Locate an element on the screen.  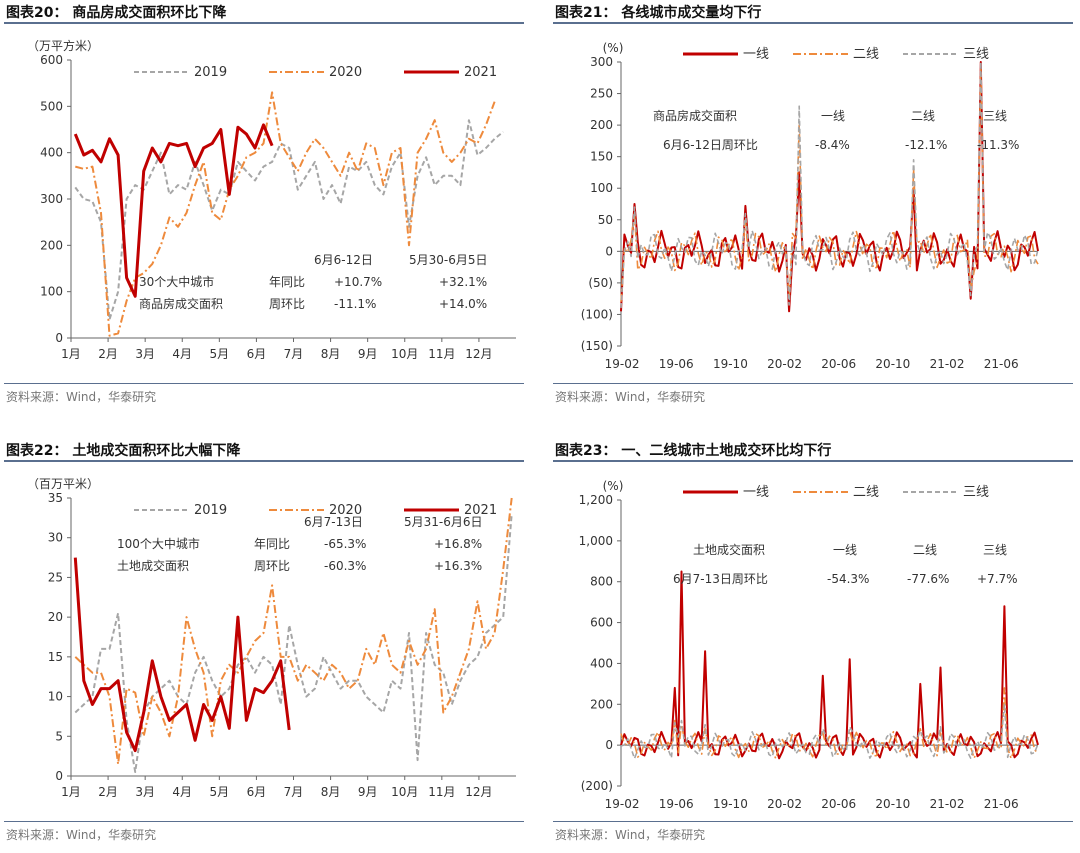
x-tick-label: 4月 is located at coordinates (182, 354).